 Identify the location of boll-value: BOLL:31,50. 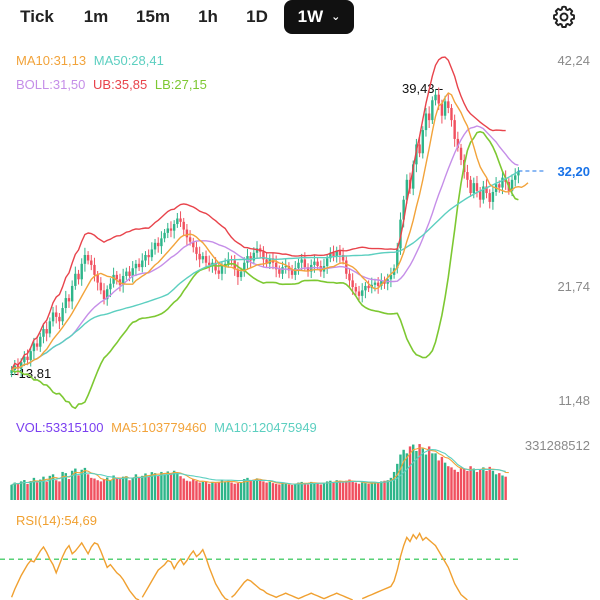
(51, 84).